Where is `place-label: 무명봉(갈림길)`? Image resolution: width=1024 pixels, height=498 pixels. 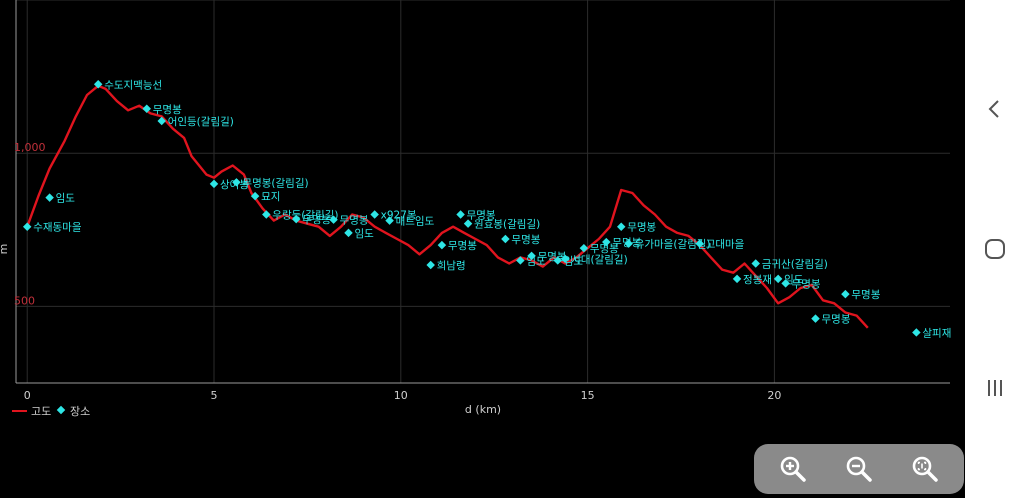
place-label: 무명봉(갈림길) is located at coordinates (275, 182).